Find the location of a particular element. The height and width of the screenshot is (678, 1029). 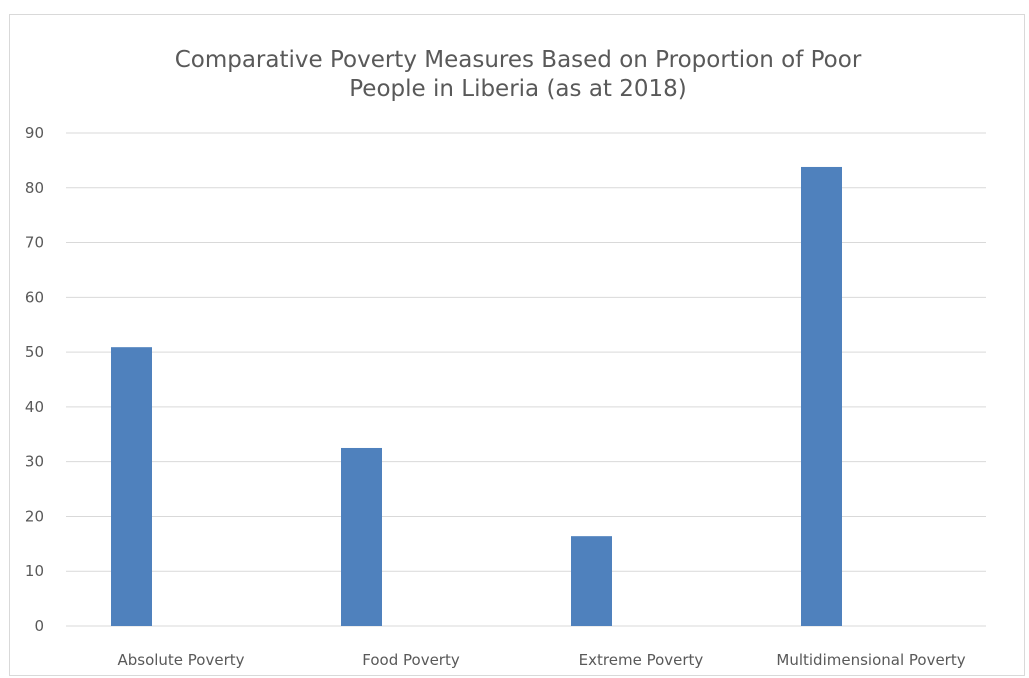

y-tick-label: 50 is located at coordinates (34, 352).